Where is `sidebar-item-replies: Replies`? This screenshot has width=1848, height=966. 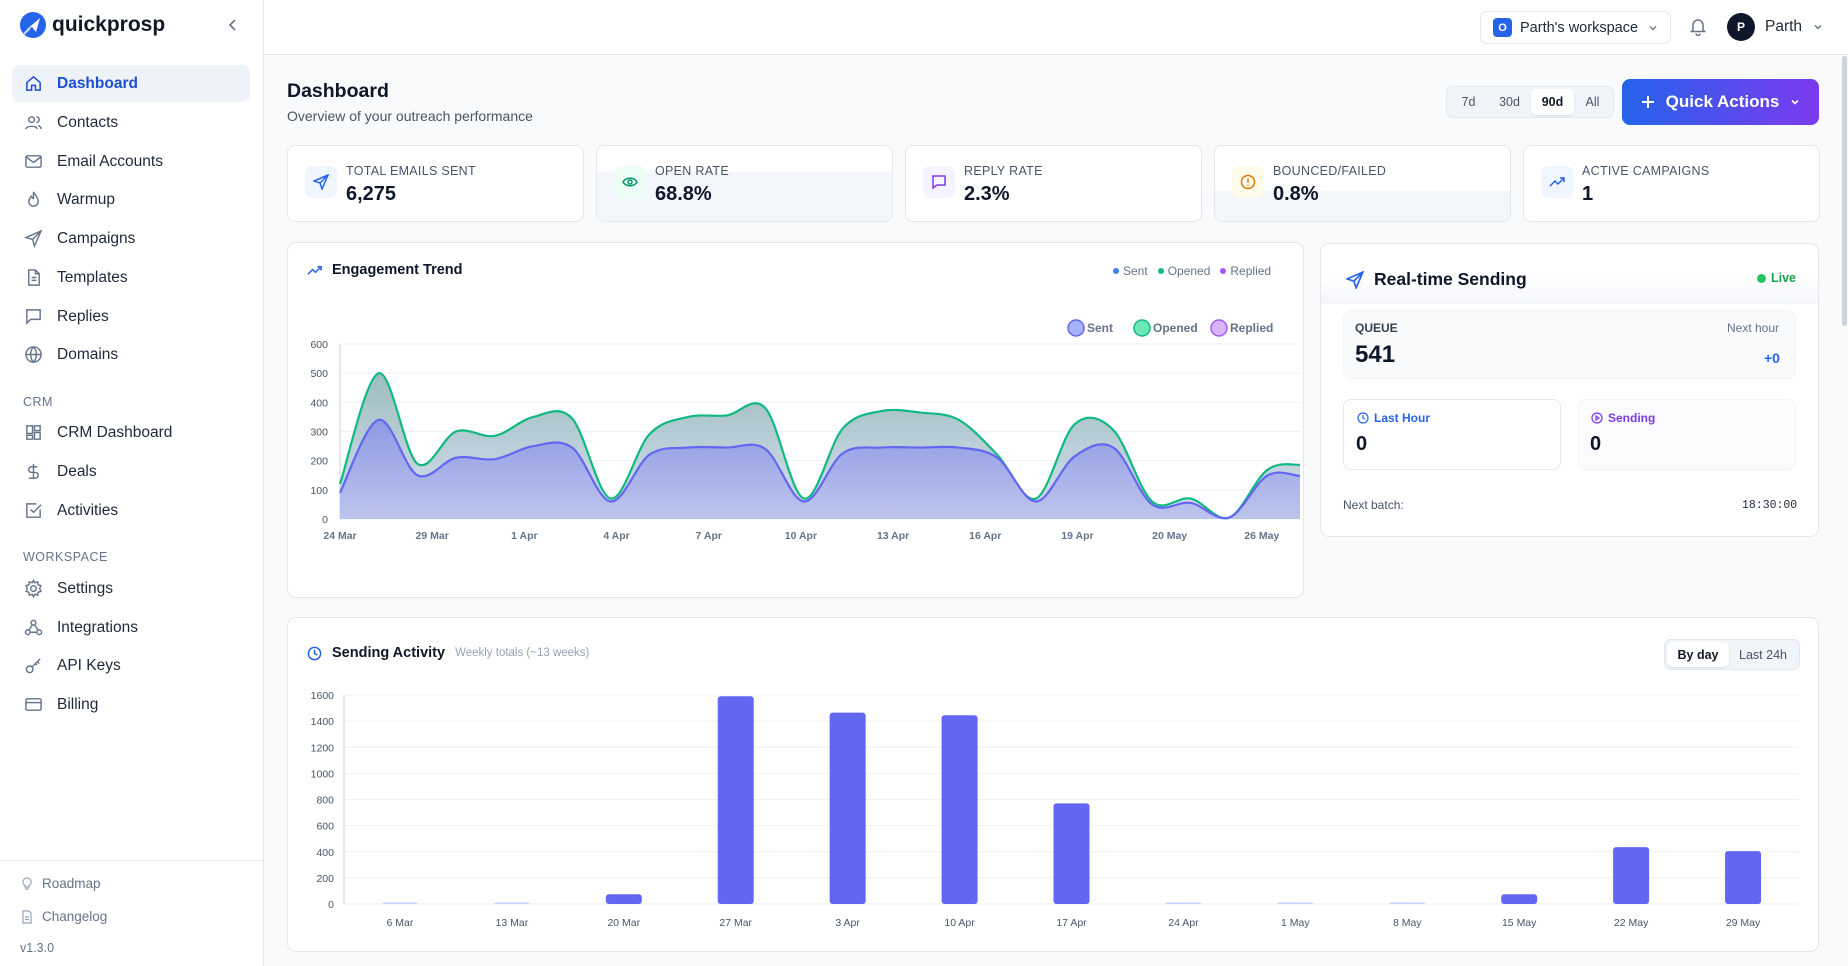 sidebar-item-replies: Replies is located at coordinates (131, 316).